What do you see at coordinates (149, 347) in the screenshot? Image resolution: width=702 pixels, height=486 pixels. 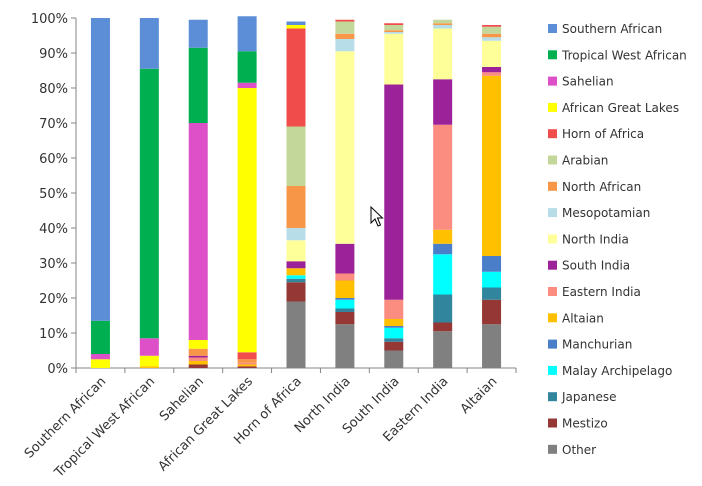 I see `bar-segment-sahelian` at bounding box center [149, 347].